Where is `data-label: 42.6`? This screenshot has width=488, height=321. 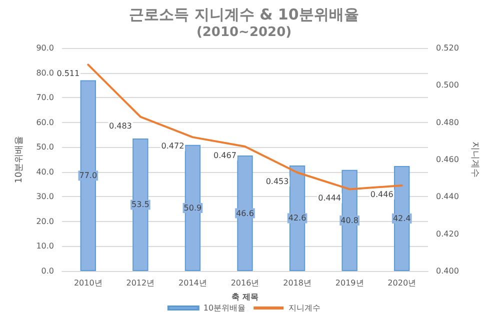
data-label: 42.6 is located at coordinates (297, 218).